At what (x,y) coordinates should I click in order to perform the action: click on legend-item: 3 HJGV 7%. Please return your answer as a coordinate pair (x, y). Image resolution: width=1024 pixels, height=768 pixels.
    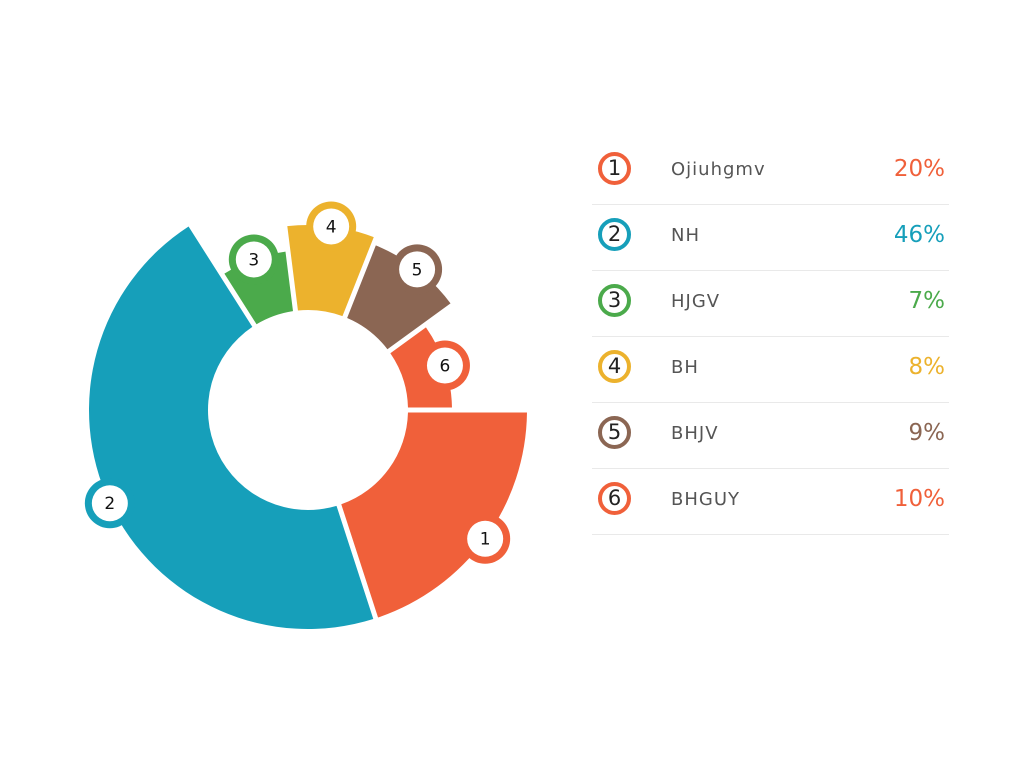
    Looking at the image, I should click on (770, 304).